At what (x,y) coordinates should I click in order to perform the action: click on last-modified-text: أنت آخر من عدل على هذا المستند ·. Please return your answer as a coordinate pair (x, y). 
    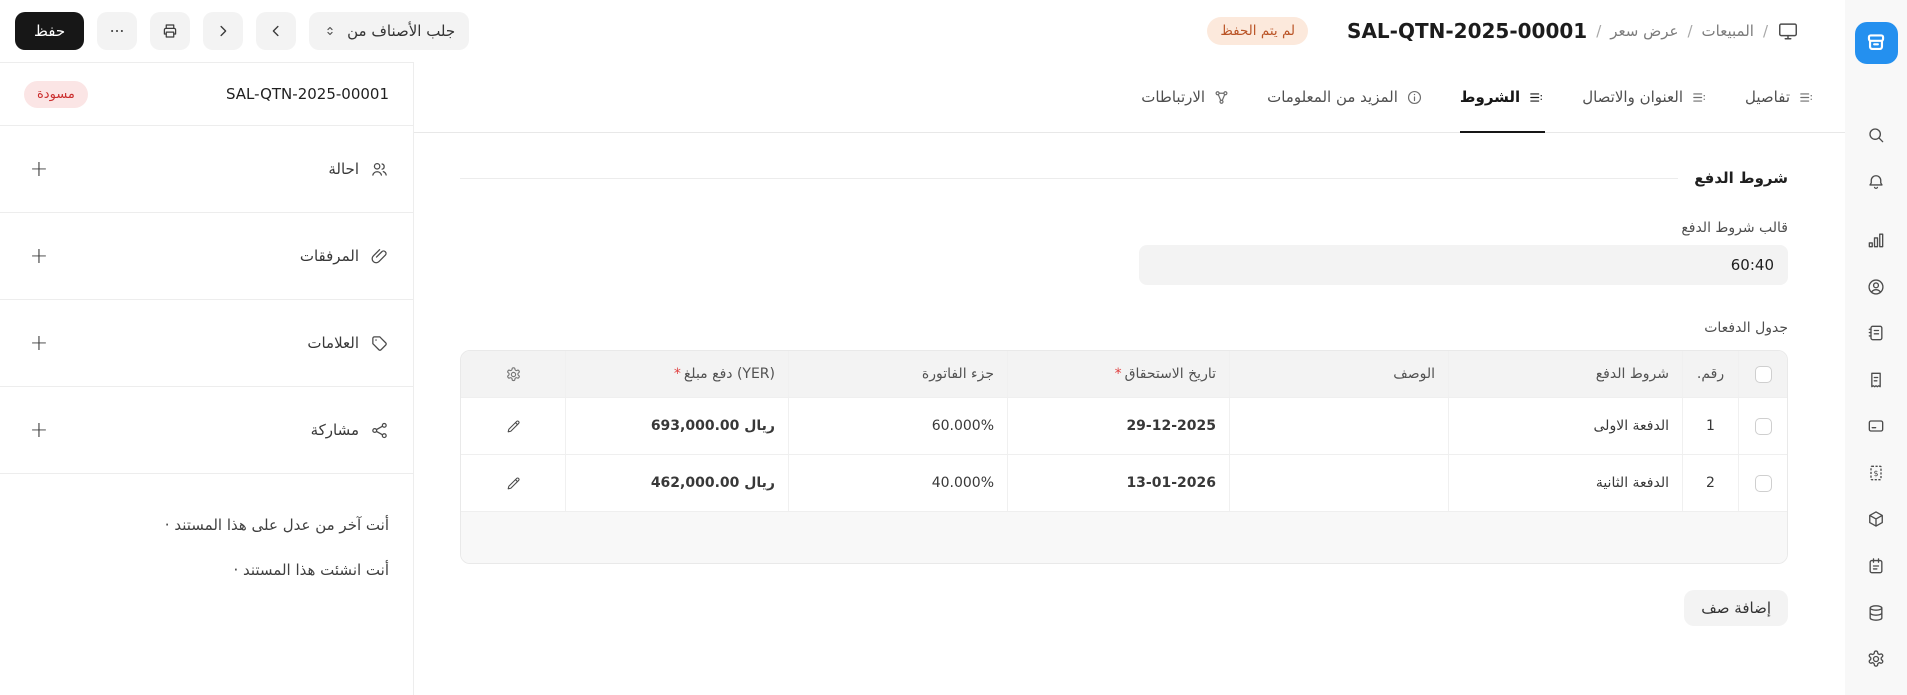
    Looking at the image, I should click on (276, 525).